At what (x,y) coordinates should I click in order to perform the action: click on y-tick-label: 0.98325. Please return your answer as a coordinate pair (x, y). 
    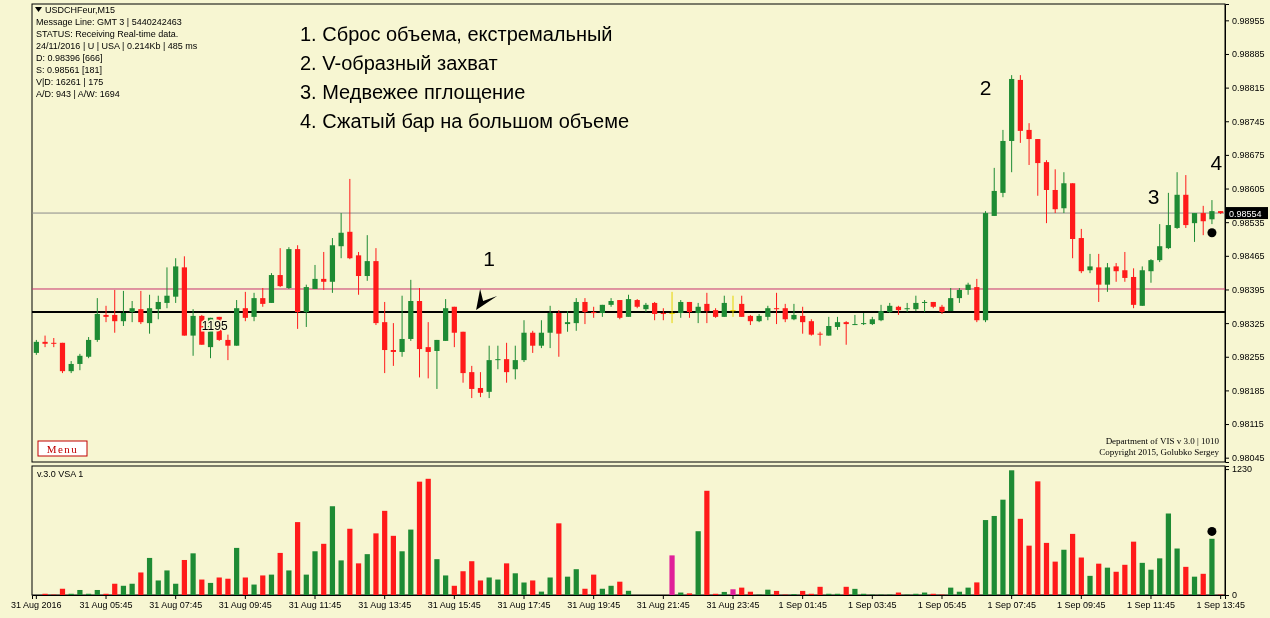
    Looking at the image, I should click on (1248, 323).